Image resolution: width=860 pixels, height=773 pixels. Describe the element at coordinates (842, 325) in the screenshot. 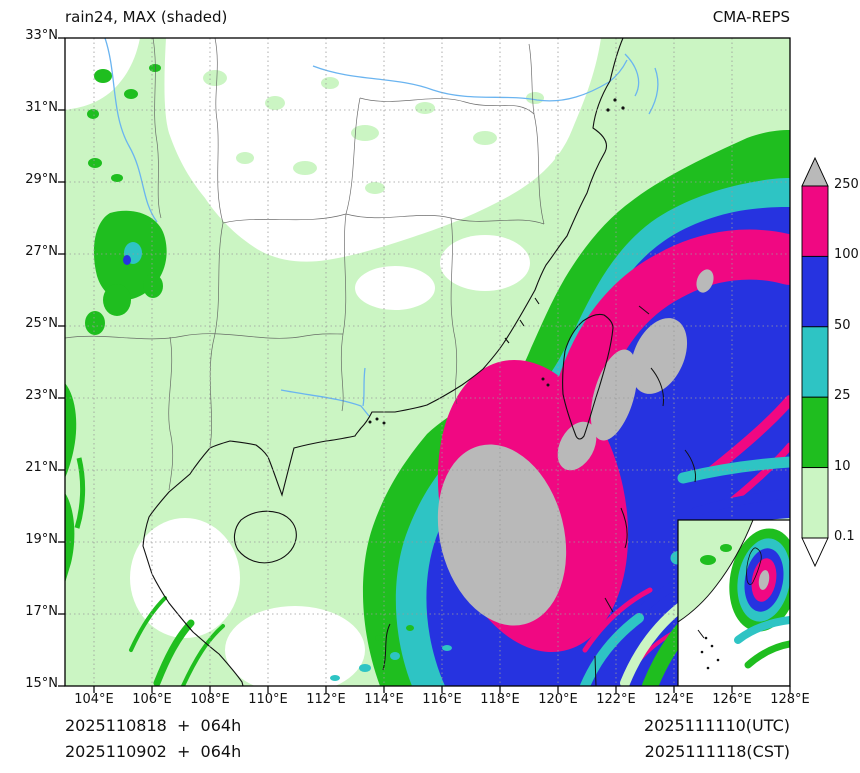

I see `colorbar-label: 50` at that location.